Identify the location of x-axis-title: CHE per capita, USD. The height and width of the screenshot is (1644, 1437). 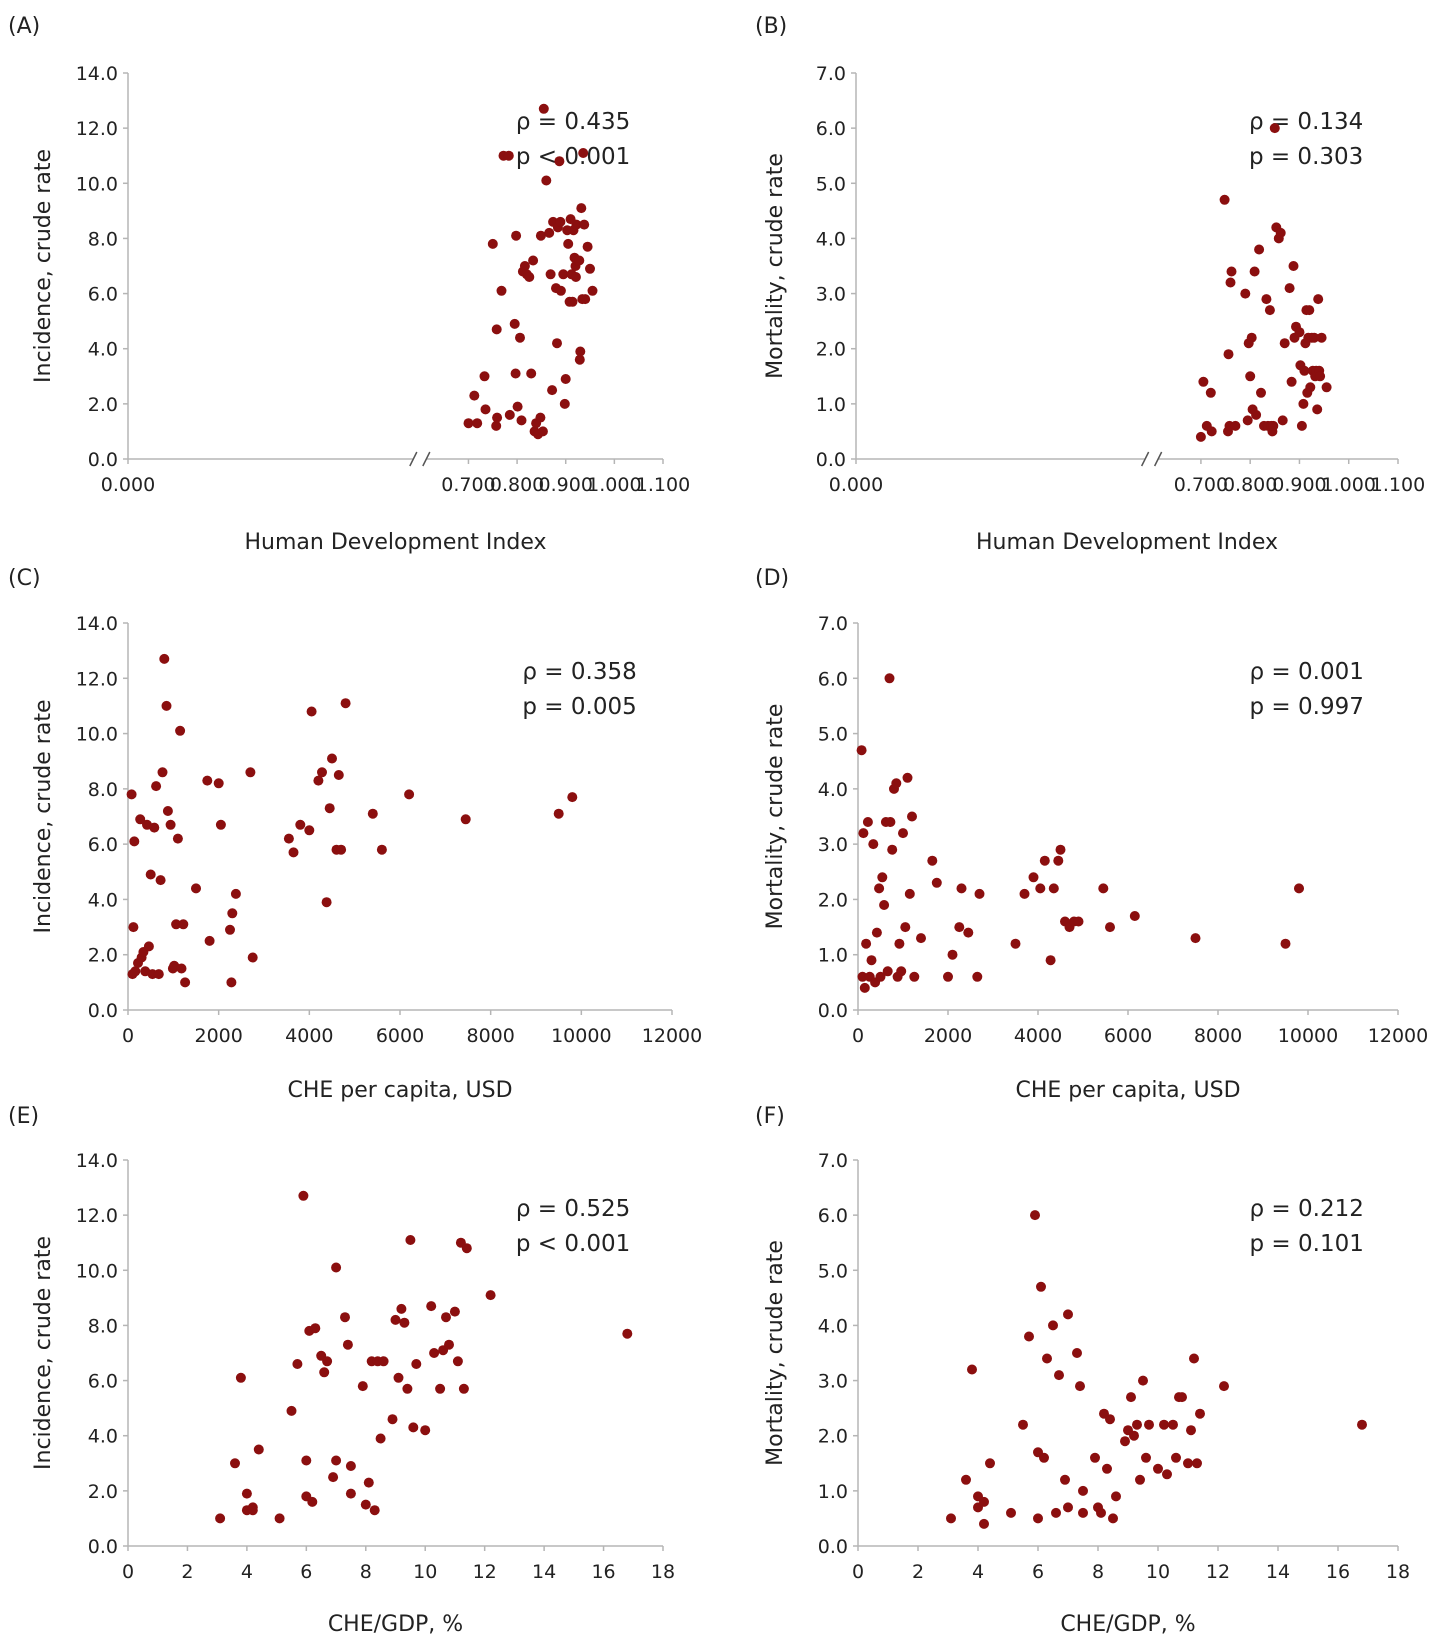
(399, 1090).